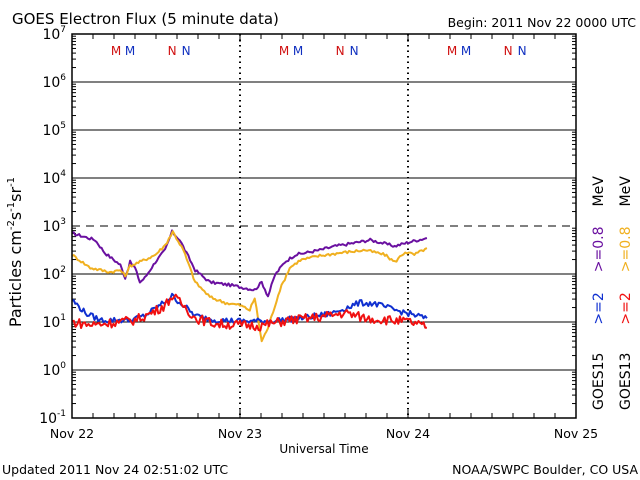  What do you see at coordinates (63, 270) in the screenshot?
I see `y-tick-exponent: 2` at bounding box center [63, 270].